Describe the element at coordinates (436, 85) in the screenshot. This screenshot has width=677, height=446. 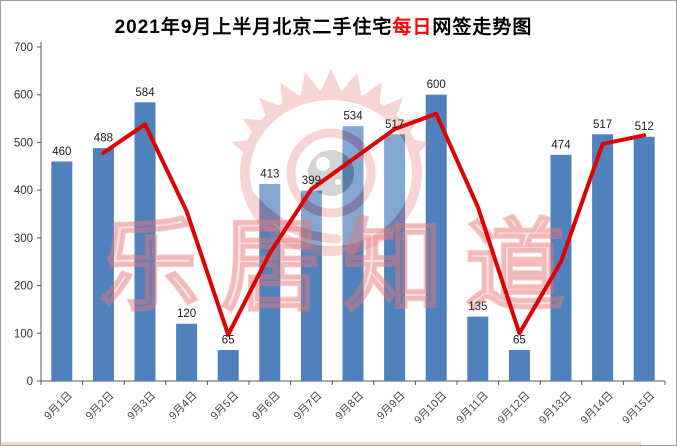
I see `bar-value-label: 600` at that location.